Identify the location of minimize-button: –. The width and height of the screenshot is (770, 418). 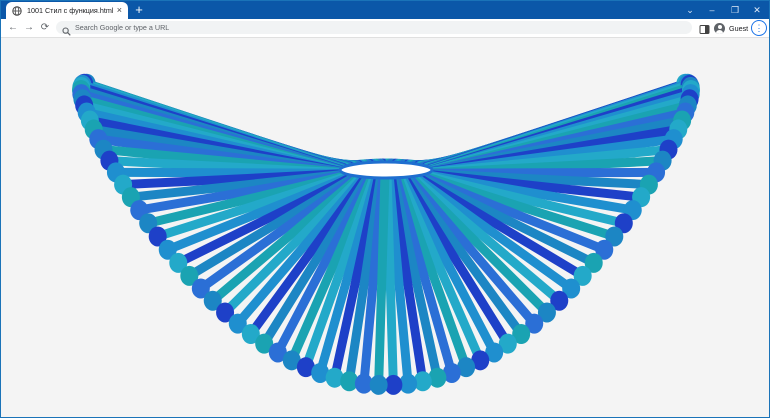
(712, 10).